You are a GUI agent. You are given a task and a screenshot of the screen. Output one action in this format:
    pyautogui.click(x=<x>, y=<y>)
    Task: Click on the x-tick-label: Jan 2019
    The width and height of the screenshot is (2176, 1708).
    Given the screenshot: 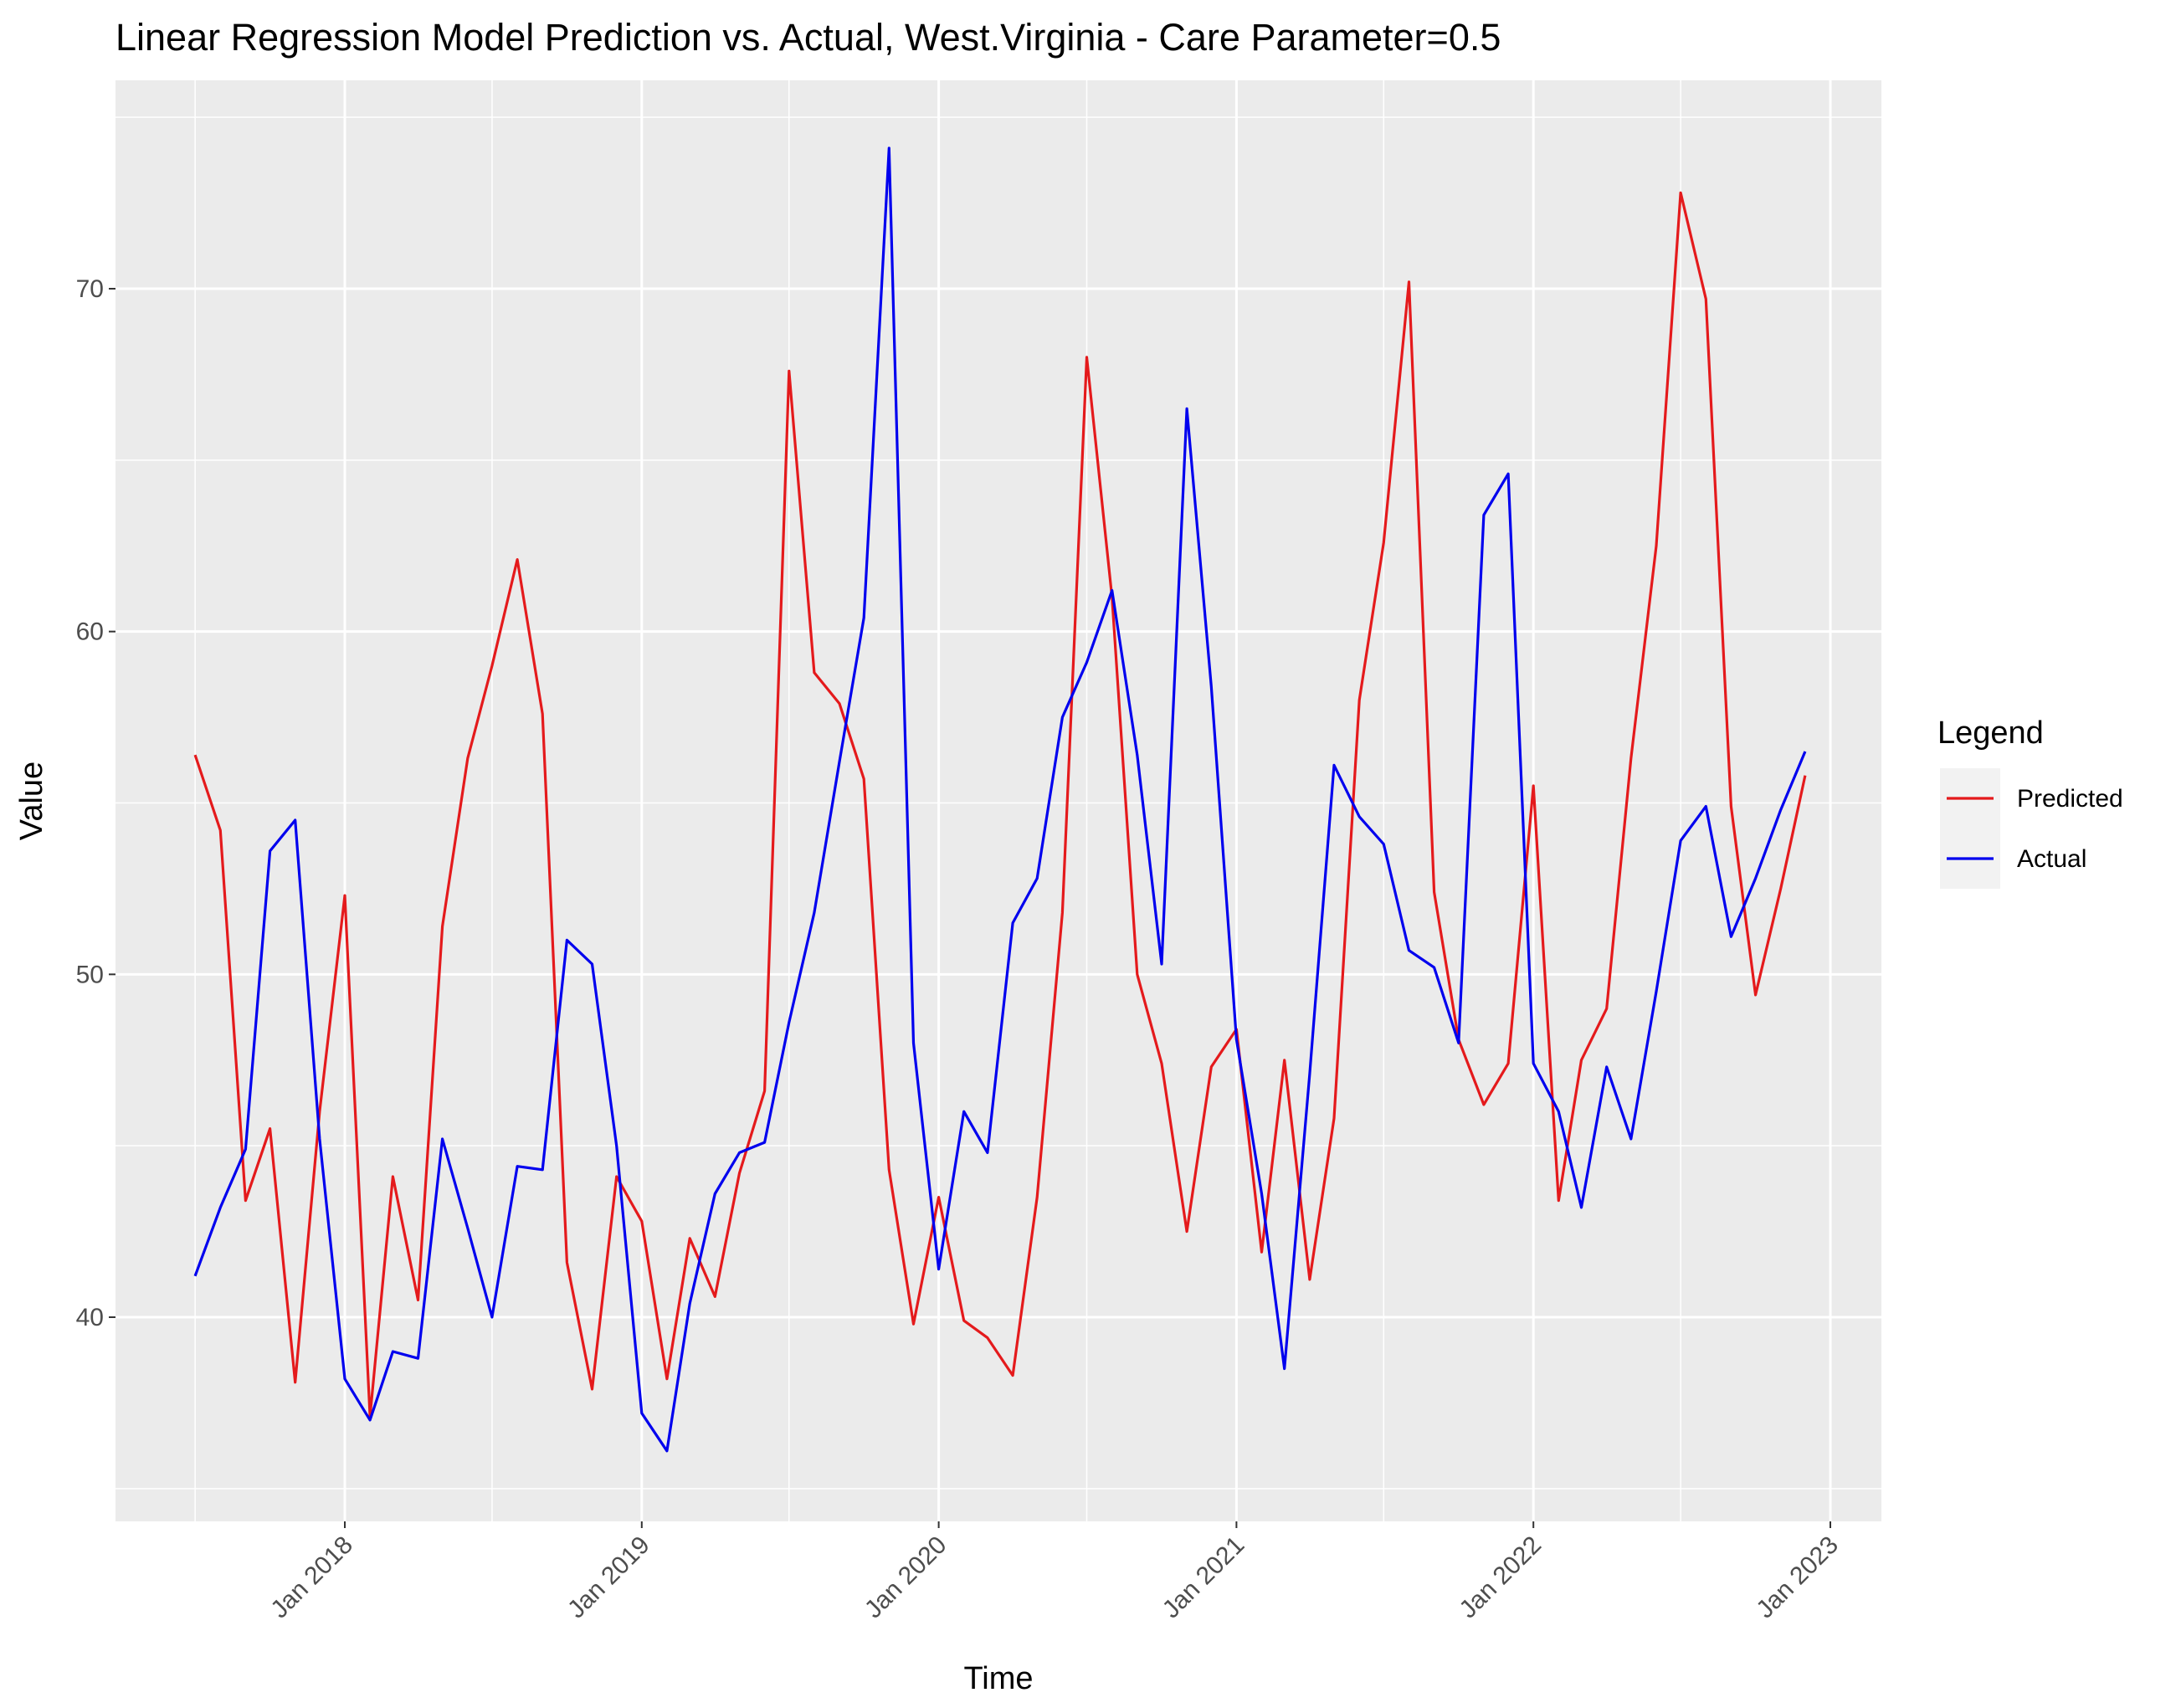 What is the action you would take?
    pyautogui.click(x=608, y=1577)
    